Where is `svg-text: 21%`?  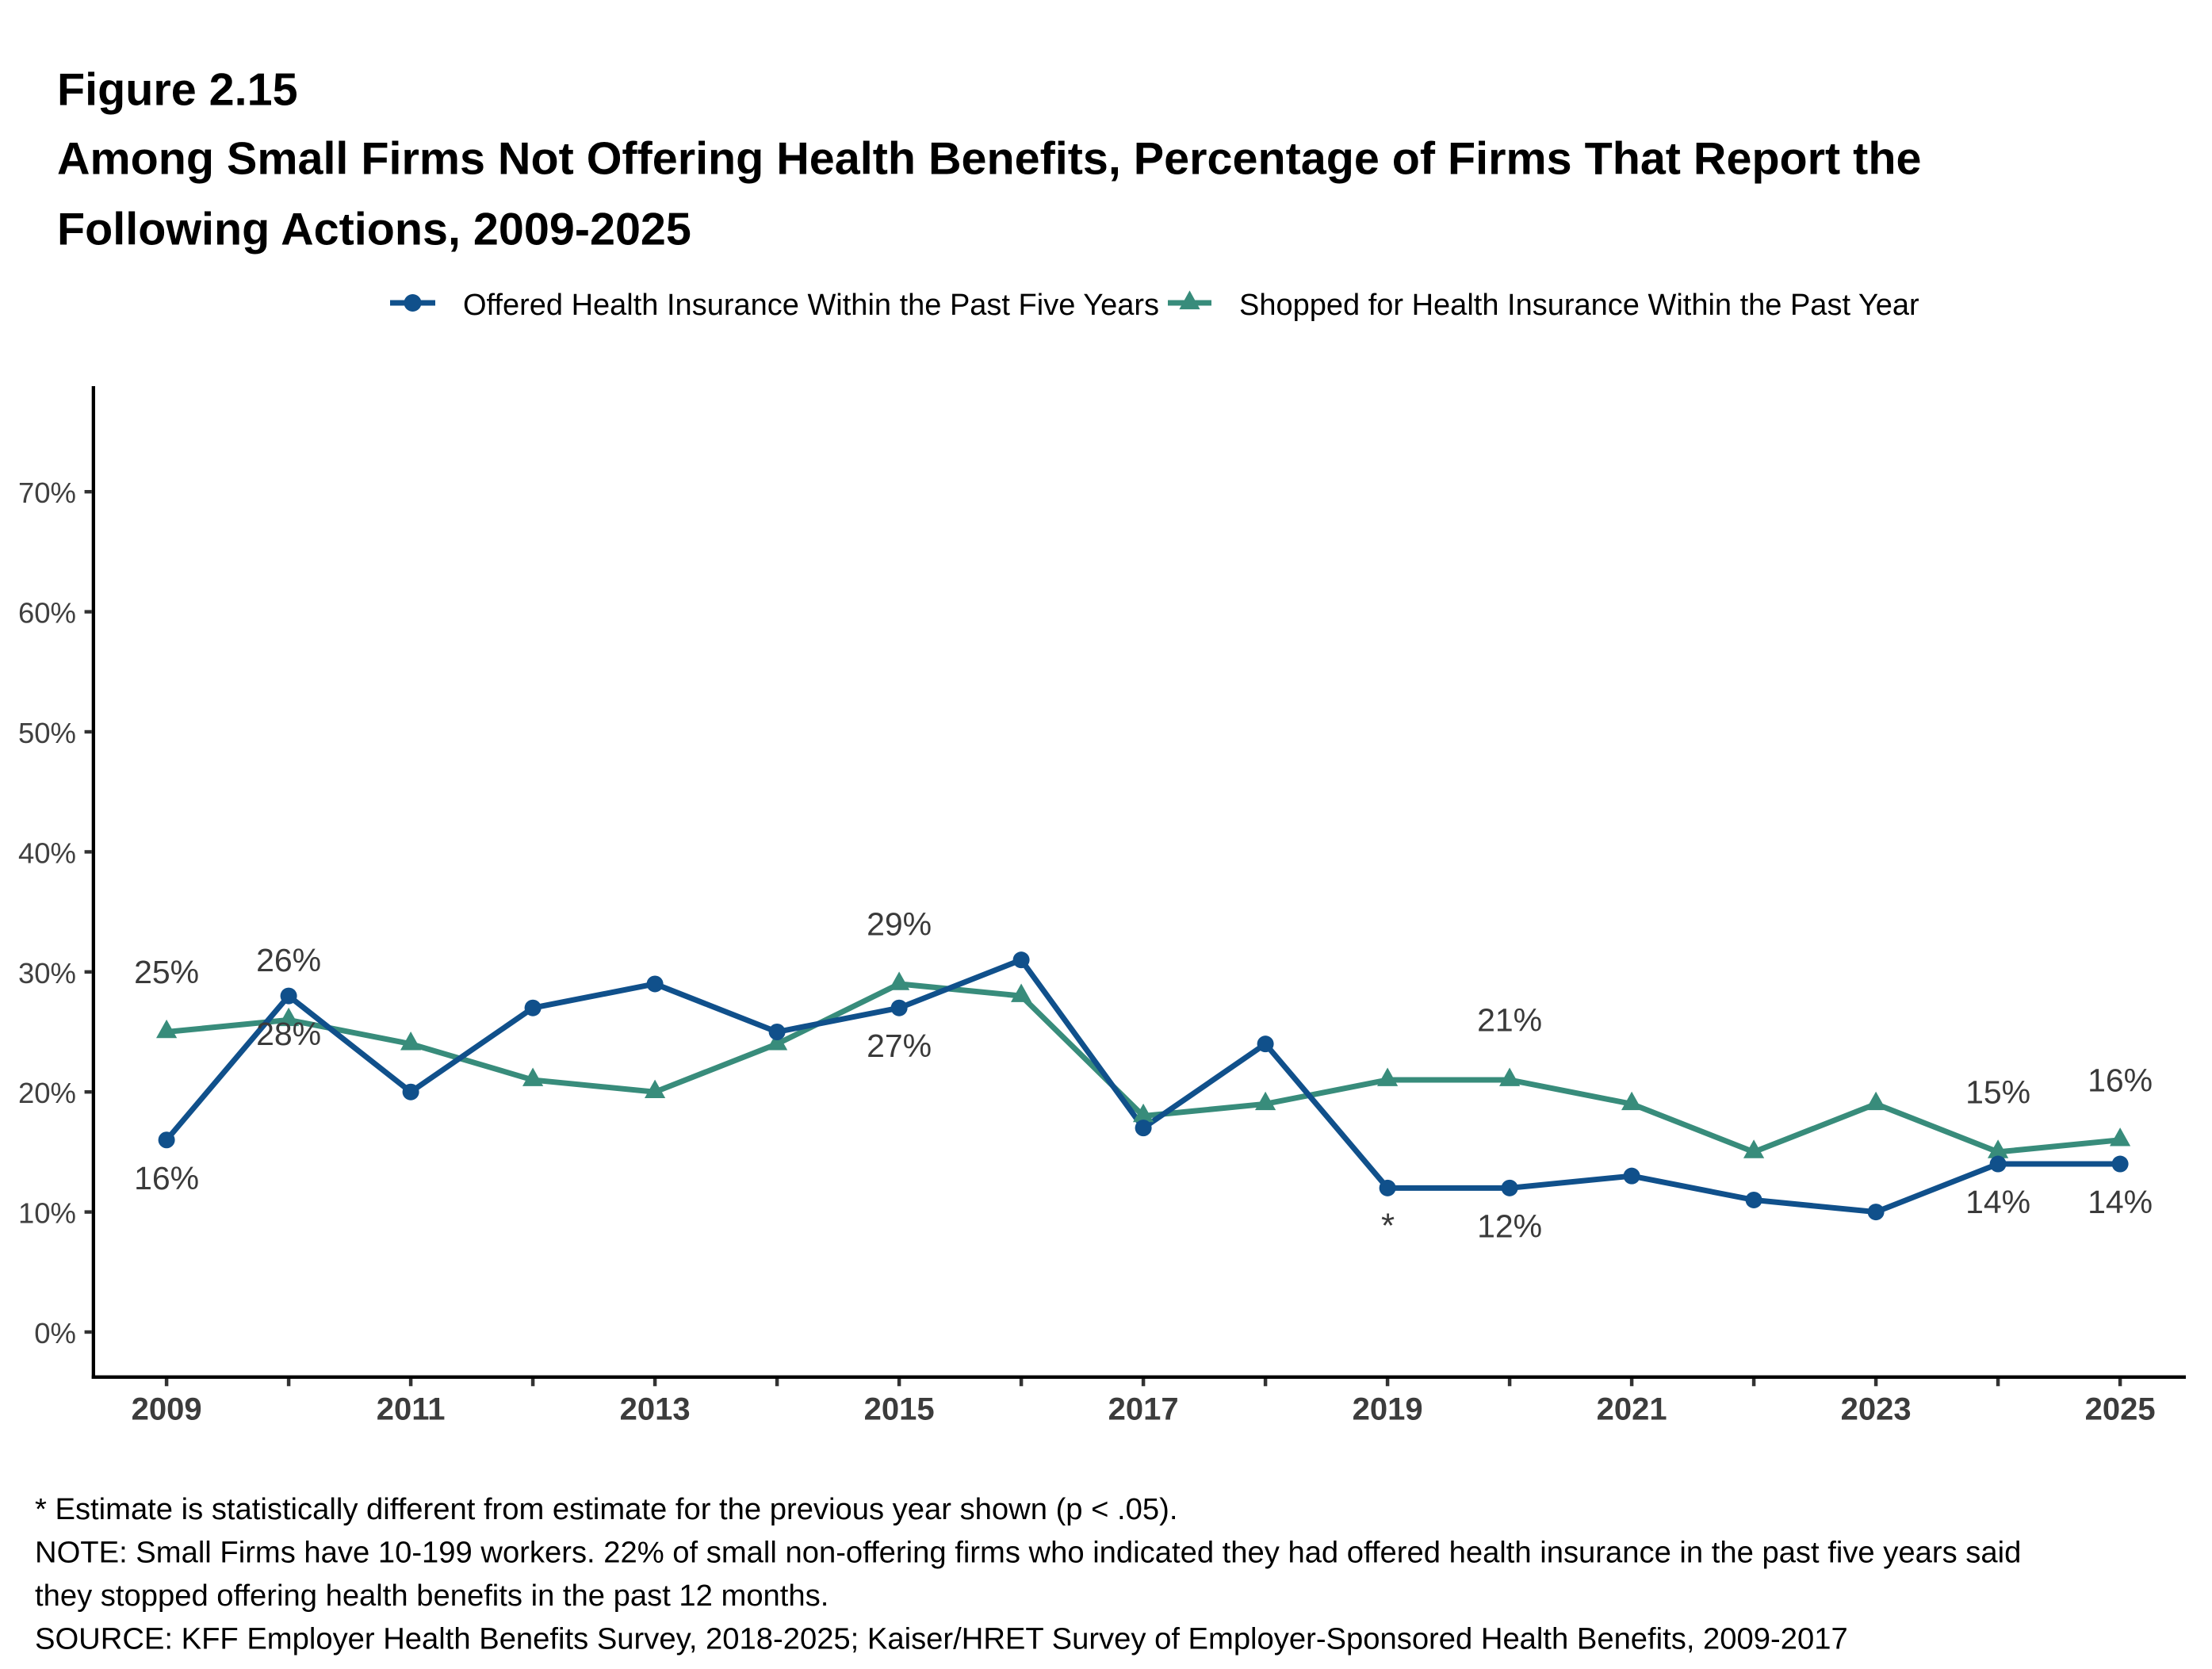
svg-text: 21% is located at coordinates (1509, 1020).